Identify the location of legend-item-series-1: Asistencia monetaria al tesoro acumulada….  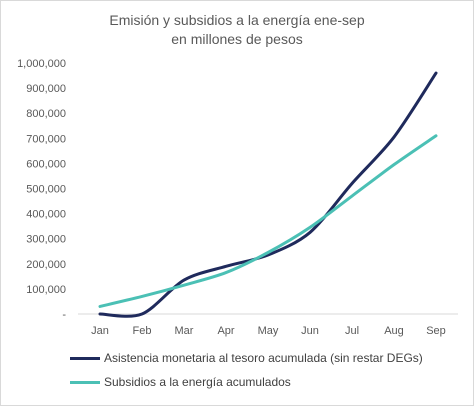
(246, 358).